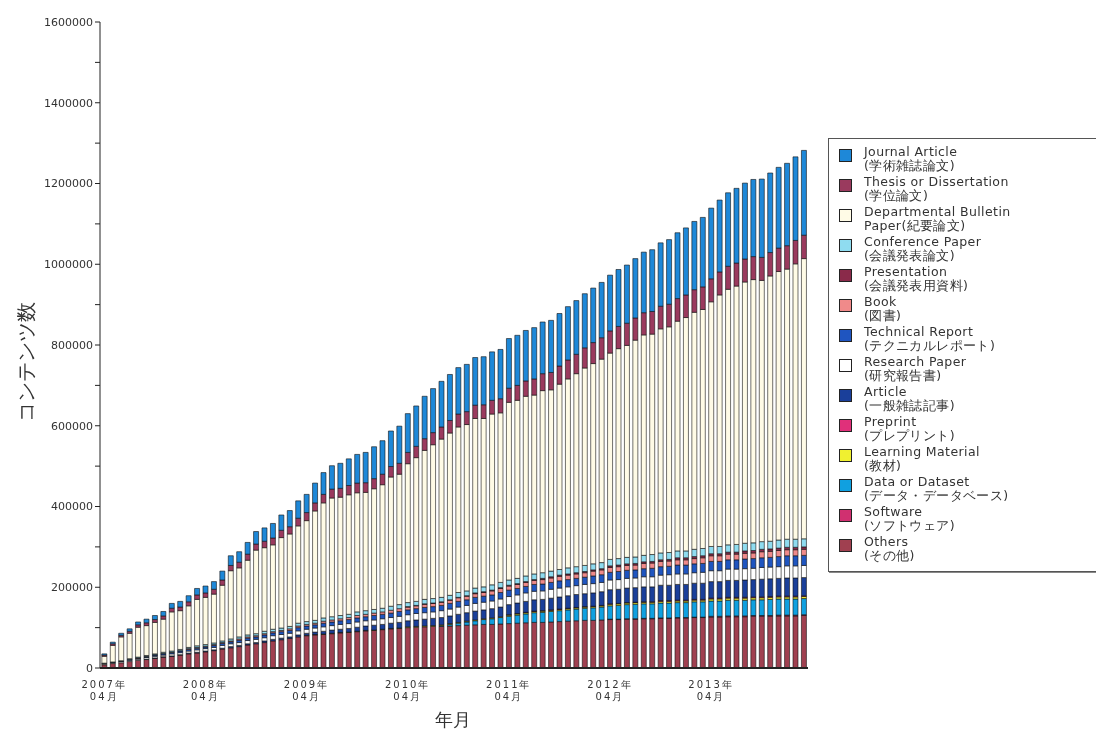 The width and height of the screenshot is (1096, 733). What do you see at coordinates (68, 103) in the screenshot?
I see `y-tick-label: 1400000` at bounding box center [68, 103].